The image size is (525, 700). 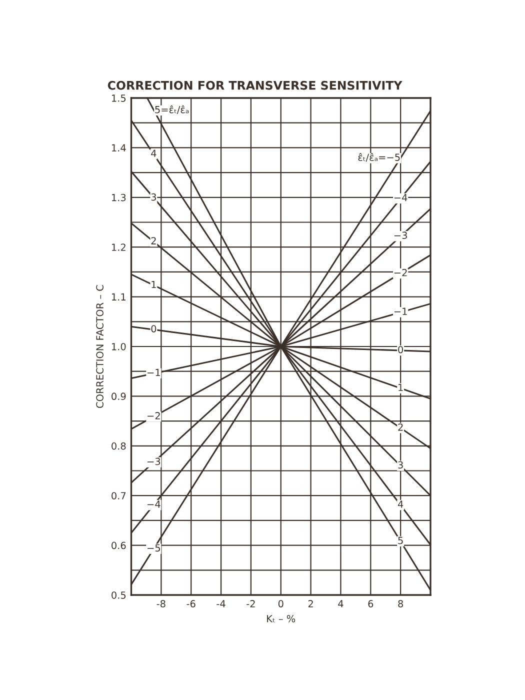 I want to click on annotation: −5, so click(x=154, y=548).